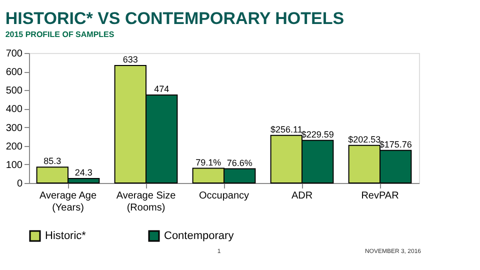 The image size is (480, 270). What do you see at coordinates (174, 18) in the screenshot?
I see `chart-title: HISTORIC* VS CONTEMPORARY HOTELS` at bounding box center [174, 18].